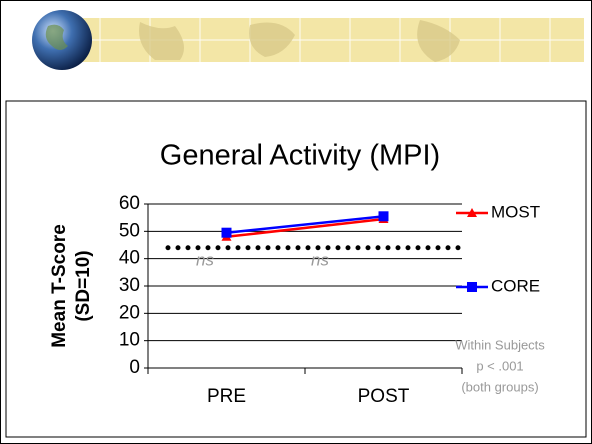 This screenshot has width=592, height=444. Describe the element at coordinates (59, 286) in the screenshot. I see `y-axis-label: Mean T-Score` at that location.